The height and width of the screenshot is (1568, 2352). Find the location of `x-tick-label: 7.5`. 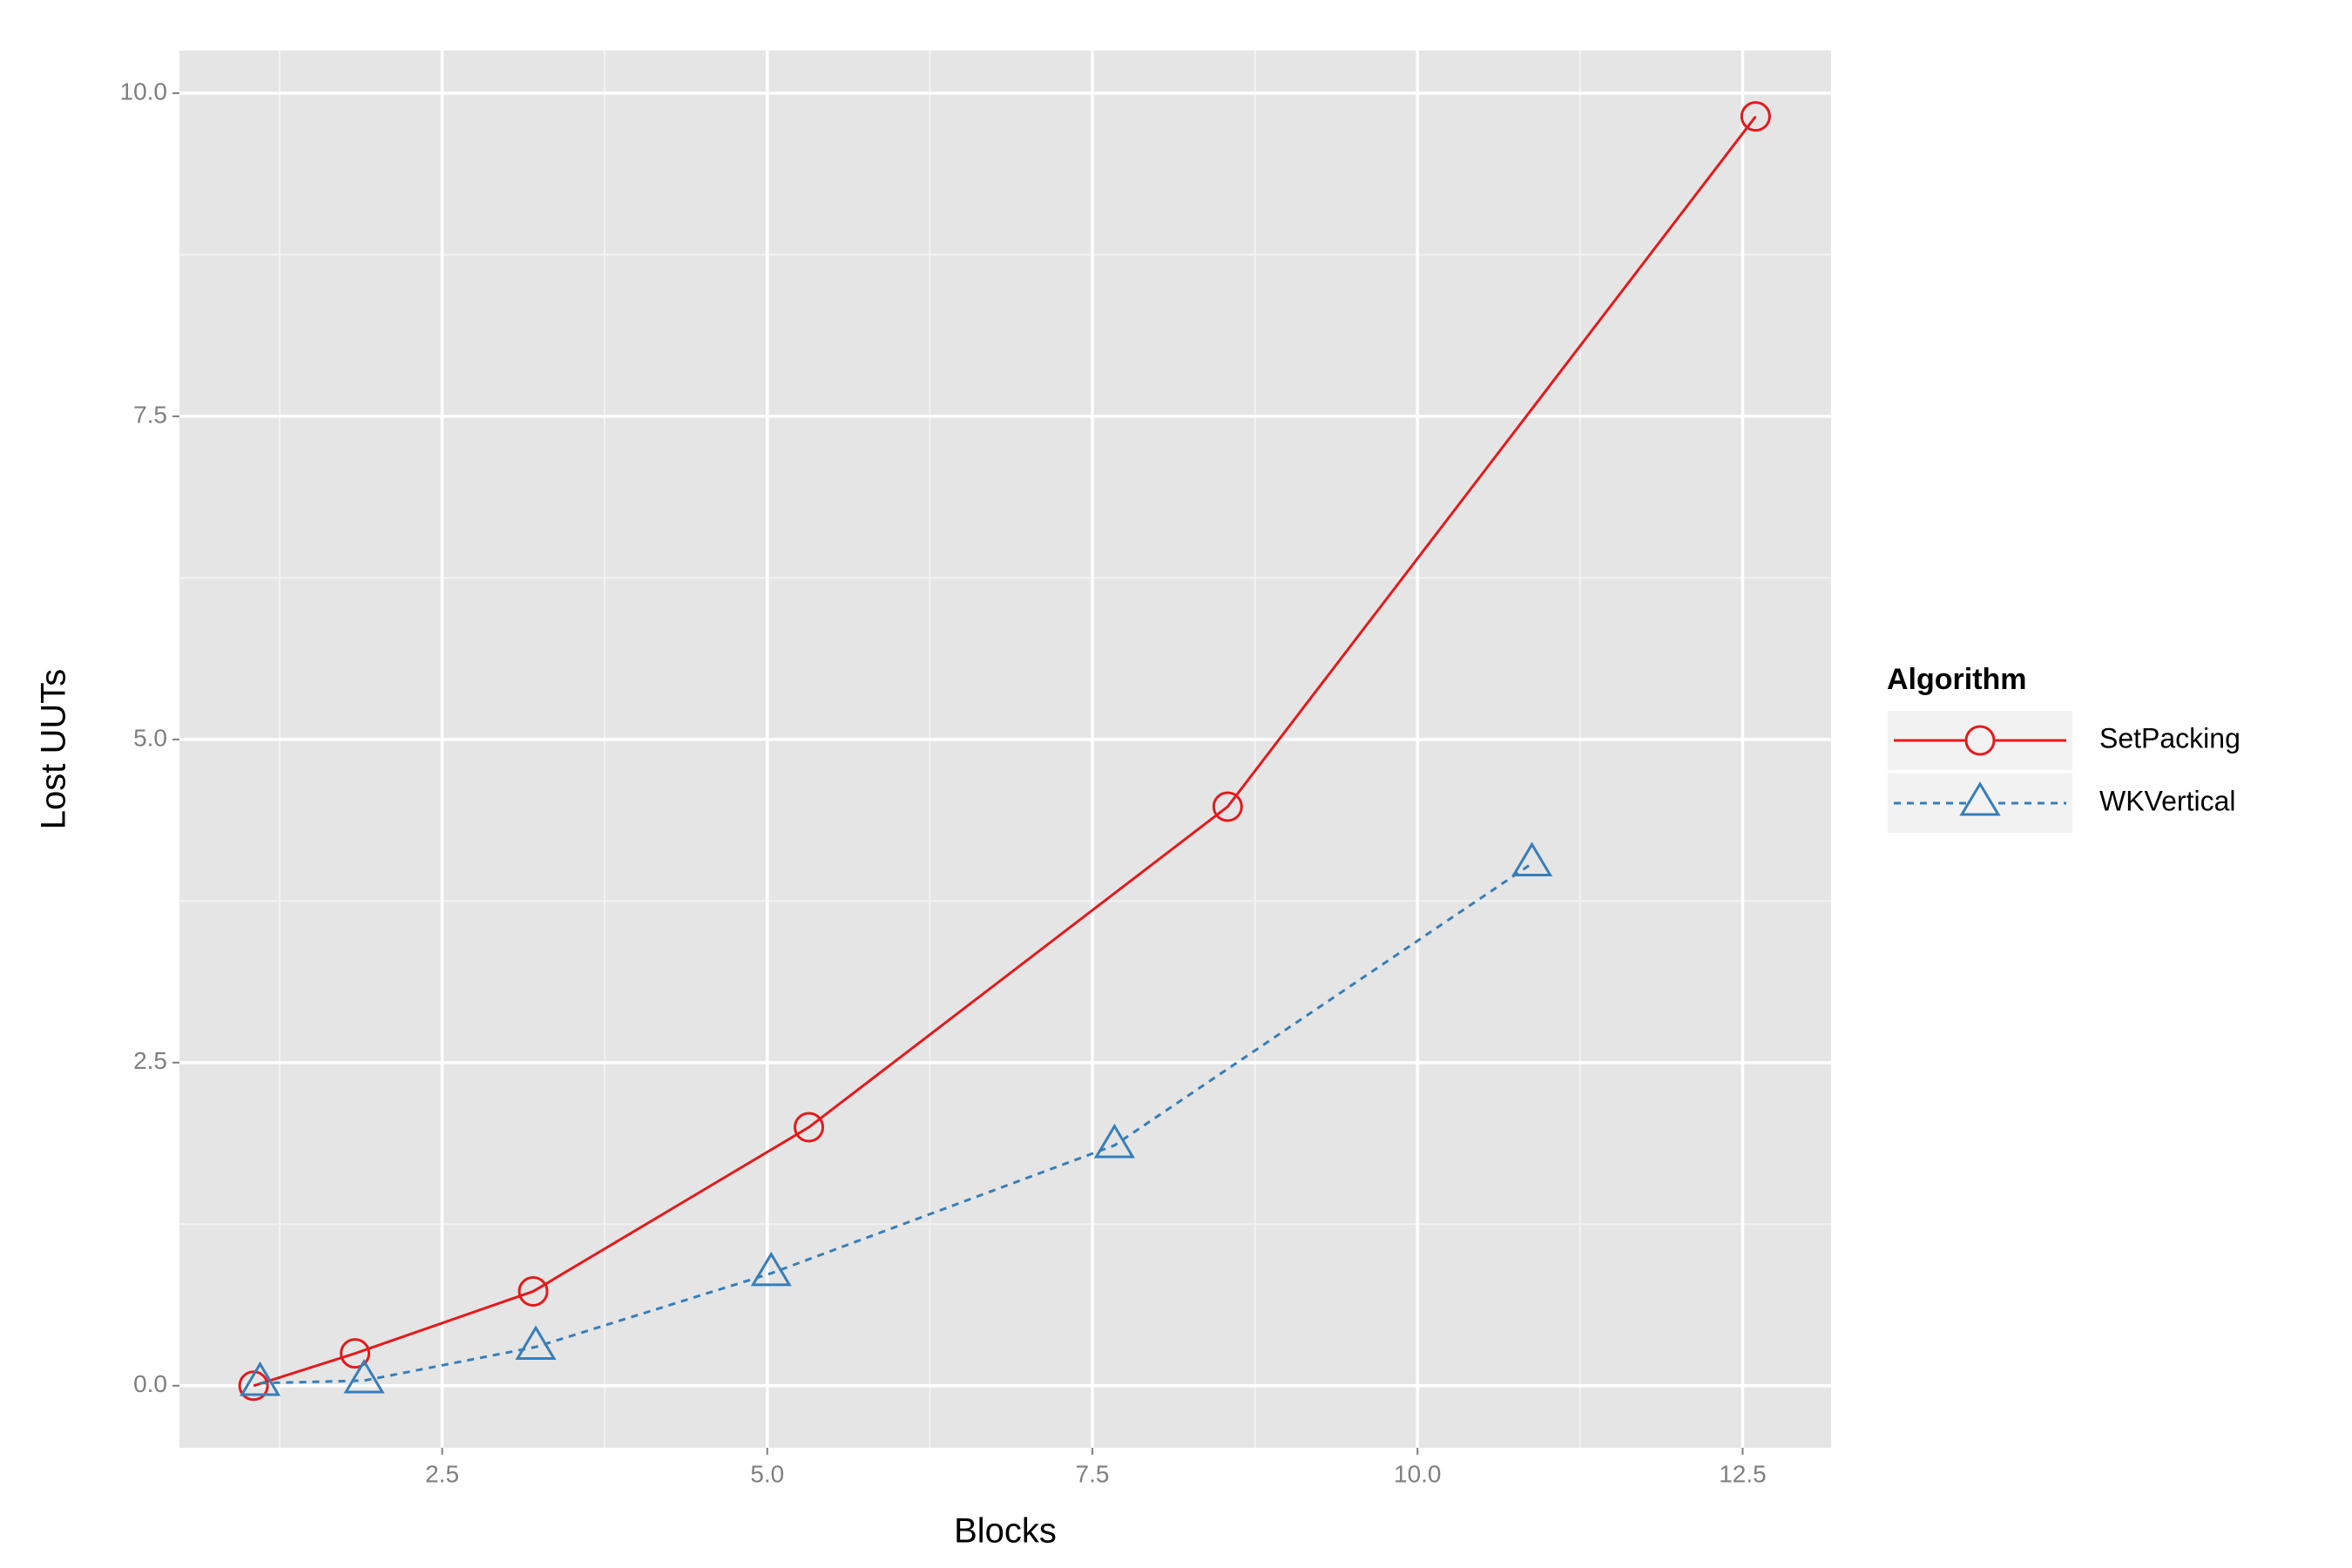

x-tick-label: 7.5 is located at coordinates (1093, 1473).